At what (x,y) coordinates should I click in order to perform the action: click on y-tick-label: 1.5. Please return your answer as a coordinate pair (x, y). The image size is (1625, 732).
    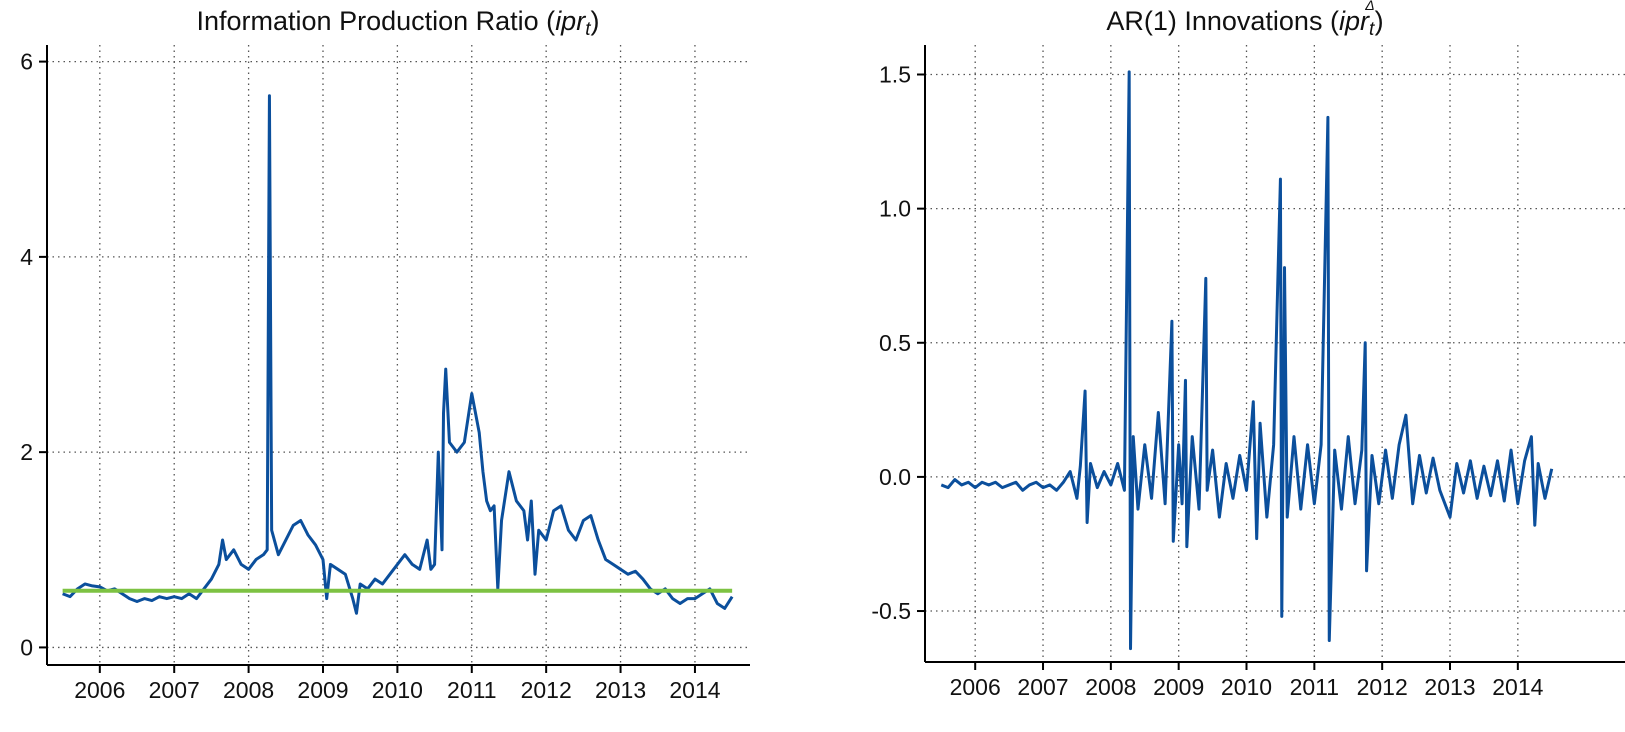
    Looking at the image, I should click on (895, 75).